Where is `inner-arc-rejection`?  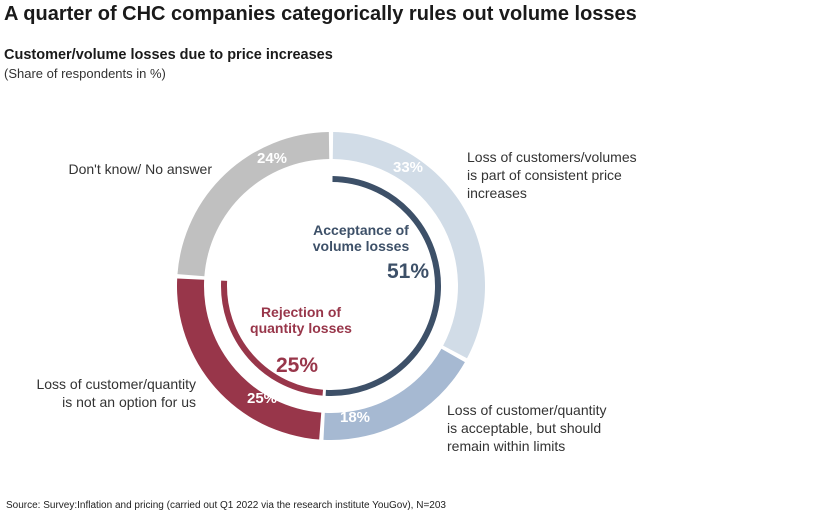
inner-arc-rejection is located at coordinates (272, 338).